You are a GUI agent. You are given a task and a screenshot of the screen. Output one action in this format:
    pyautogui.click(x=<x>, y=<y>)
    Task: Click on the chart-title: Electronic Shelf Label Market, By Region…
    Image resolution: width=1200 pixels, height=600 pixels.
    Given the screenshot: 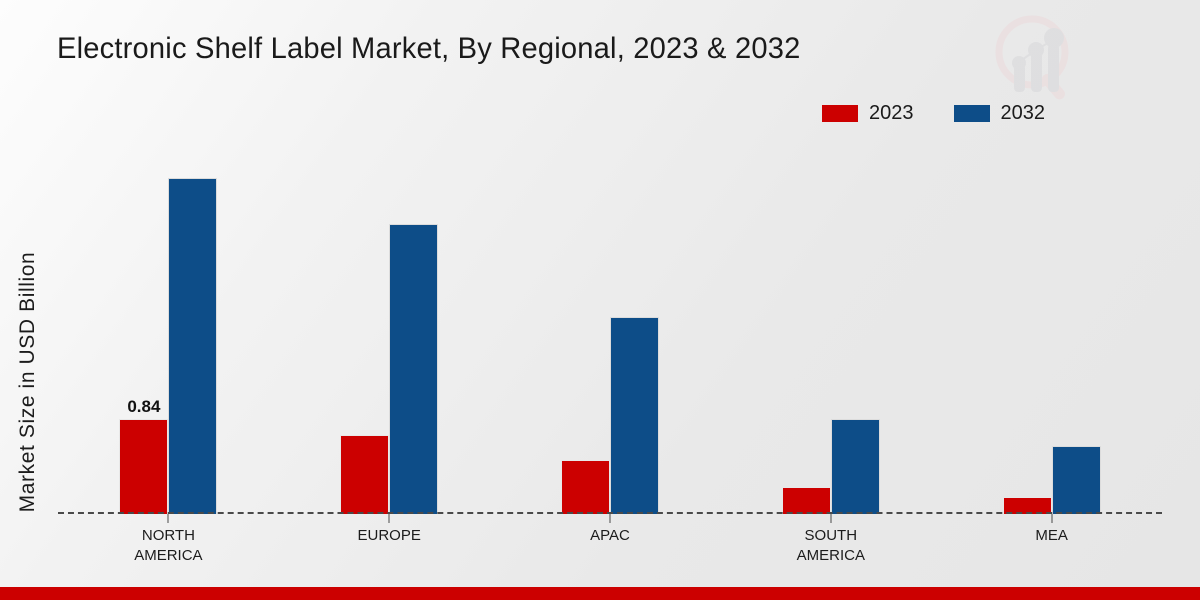 What is the action you would take?
    pyautogui.click(x=429, y=48)
    